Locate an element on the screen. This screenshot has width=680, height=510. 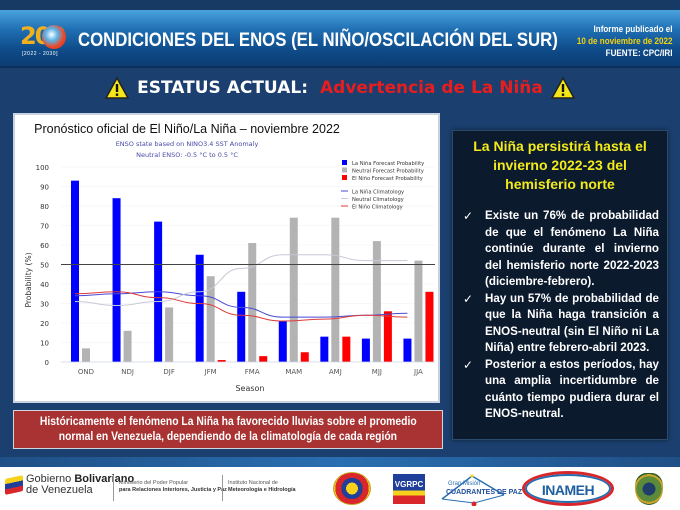
svg-text: La Niña Forecast Probability is located at coordinates (388, 164).